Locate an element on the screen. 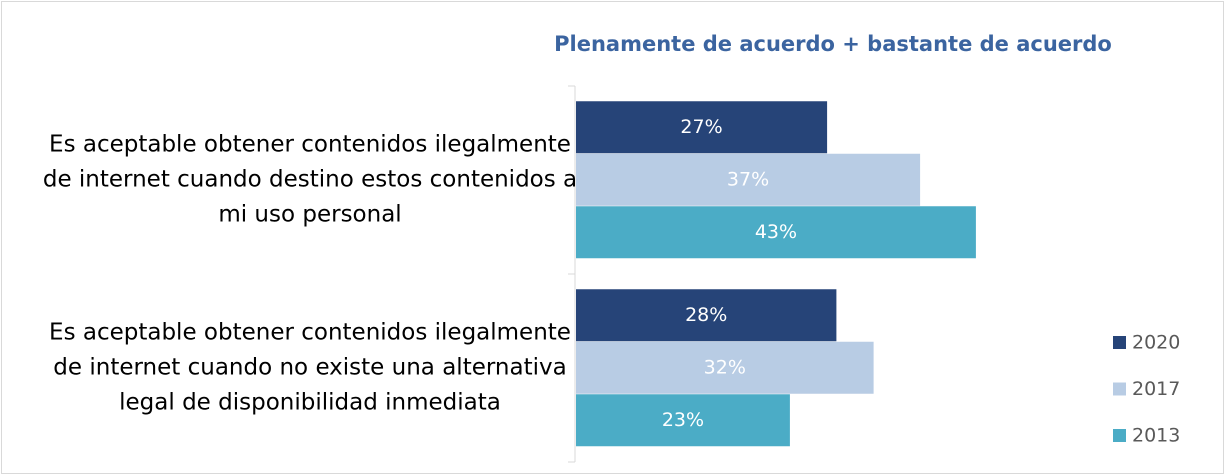 The image size is (1225, 475). data-label: 23% is located at coordinates (683, 420).